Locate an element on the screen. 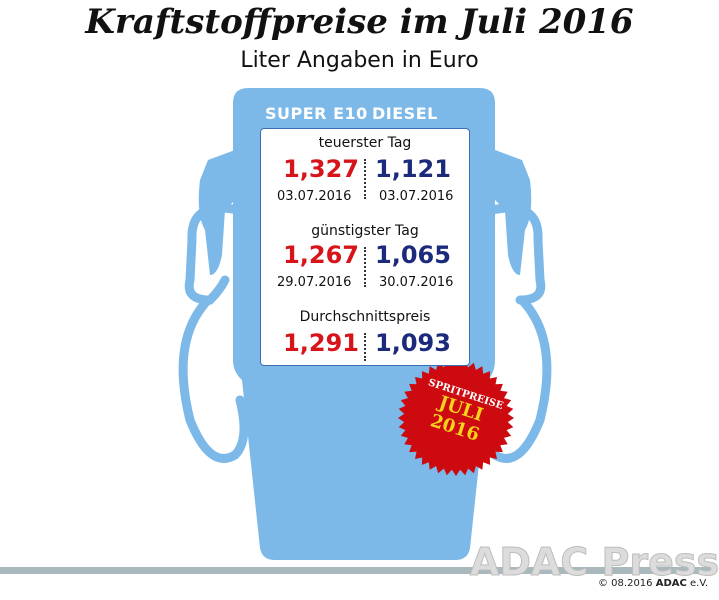  copyright-suffix: e.V. is located at coordinates (699, 583).